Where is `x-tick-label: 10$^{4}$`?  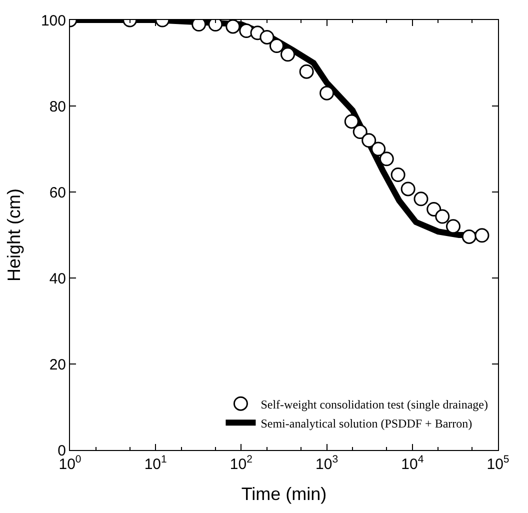
x-tick-label: 10$^{4}$ is located at coordinates (412, 463).